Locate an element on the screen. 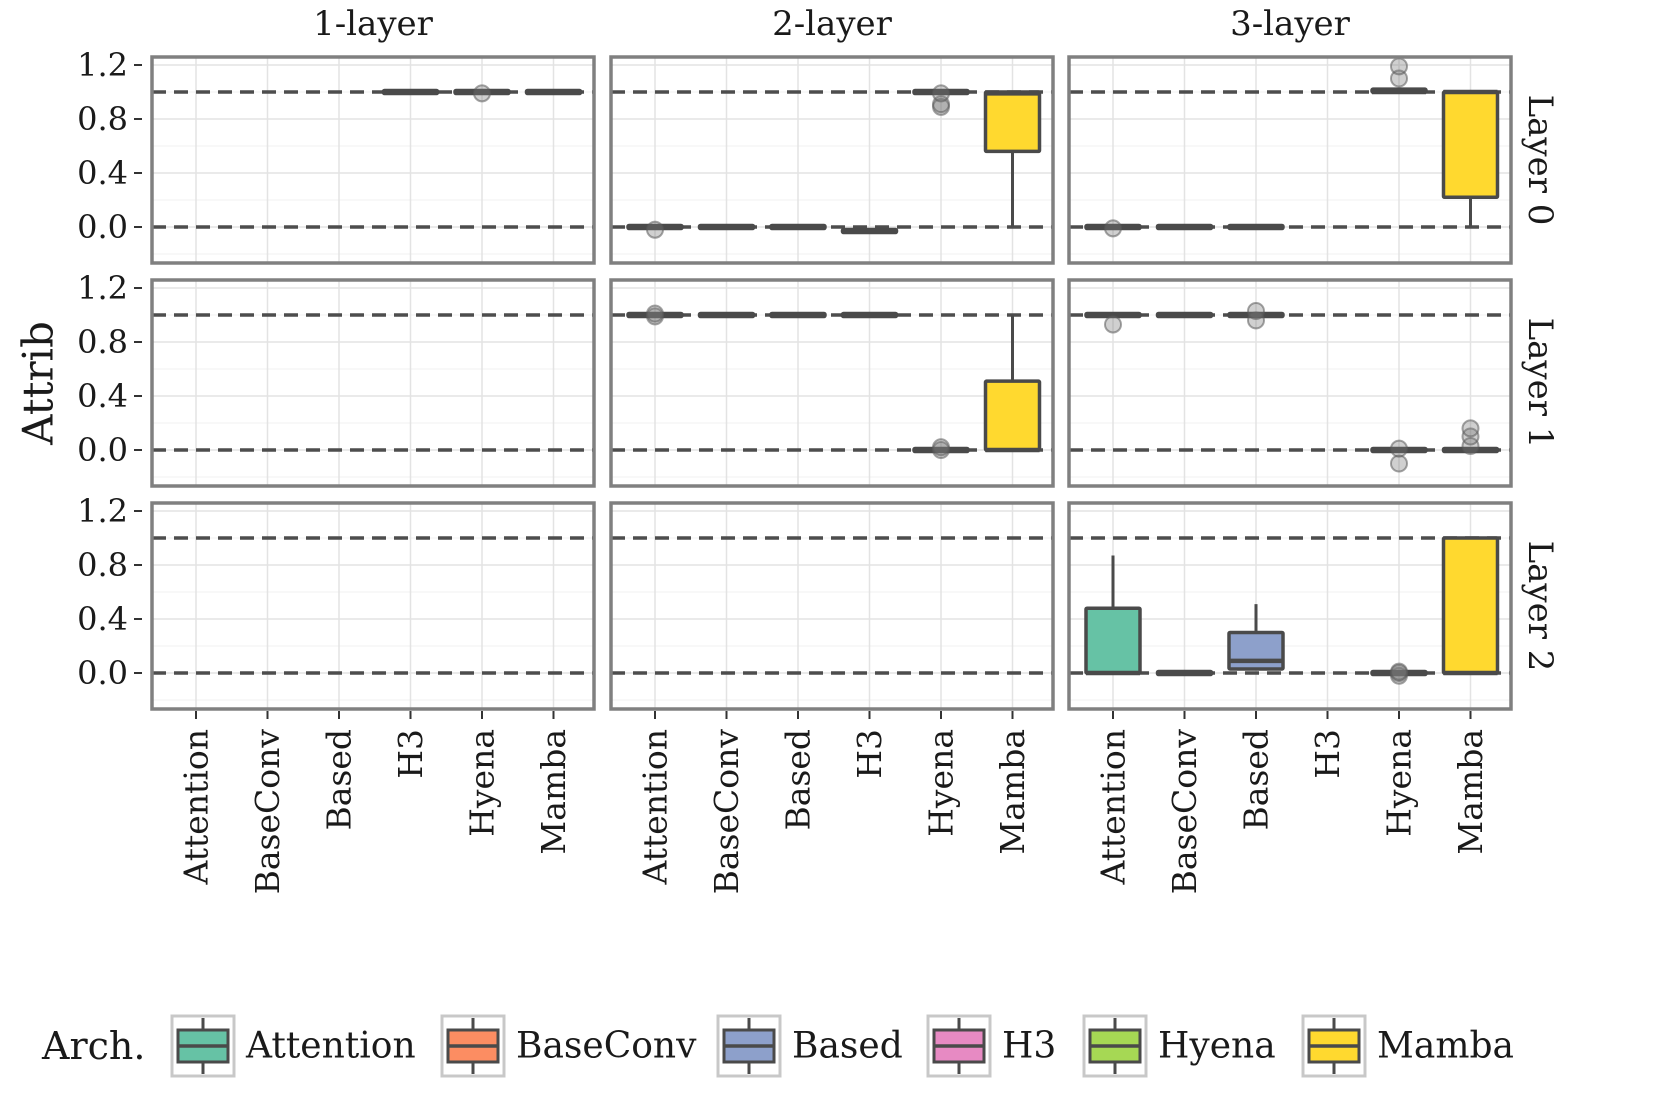 The height and width of the screenshot is (1112, 1661). y-axis-title: Attrib is located at coordinates (38, 383).